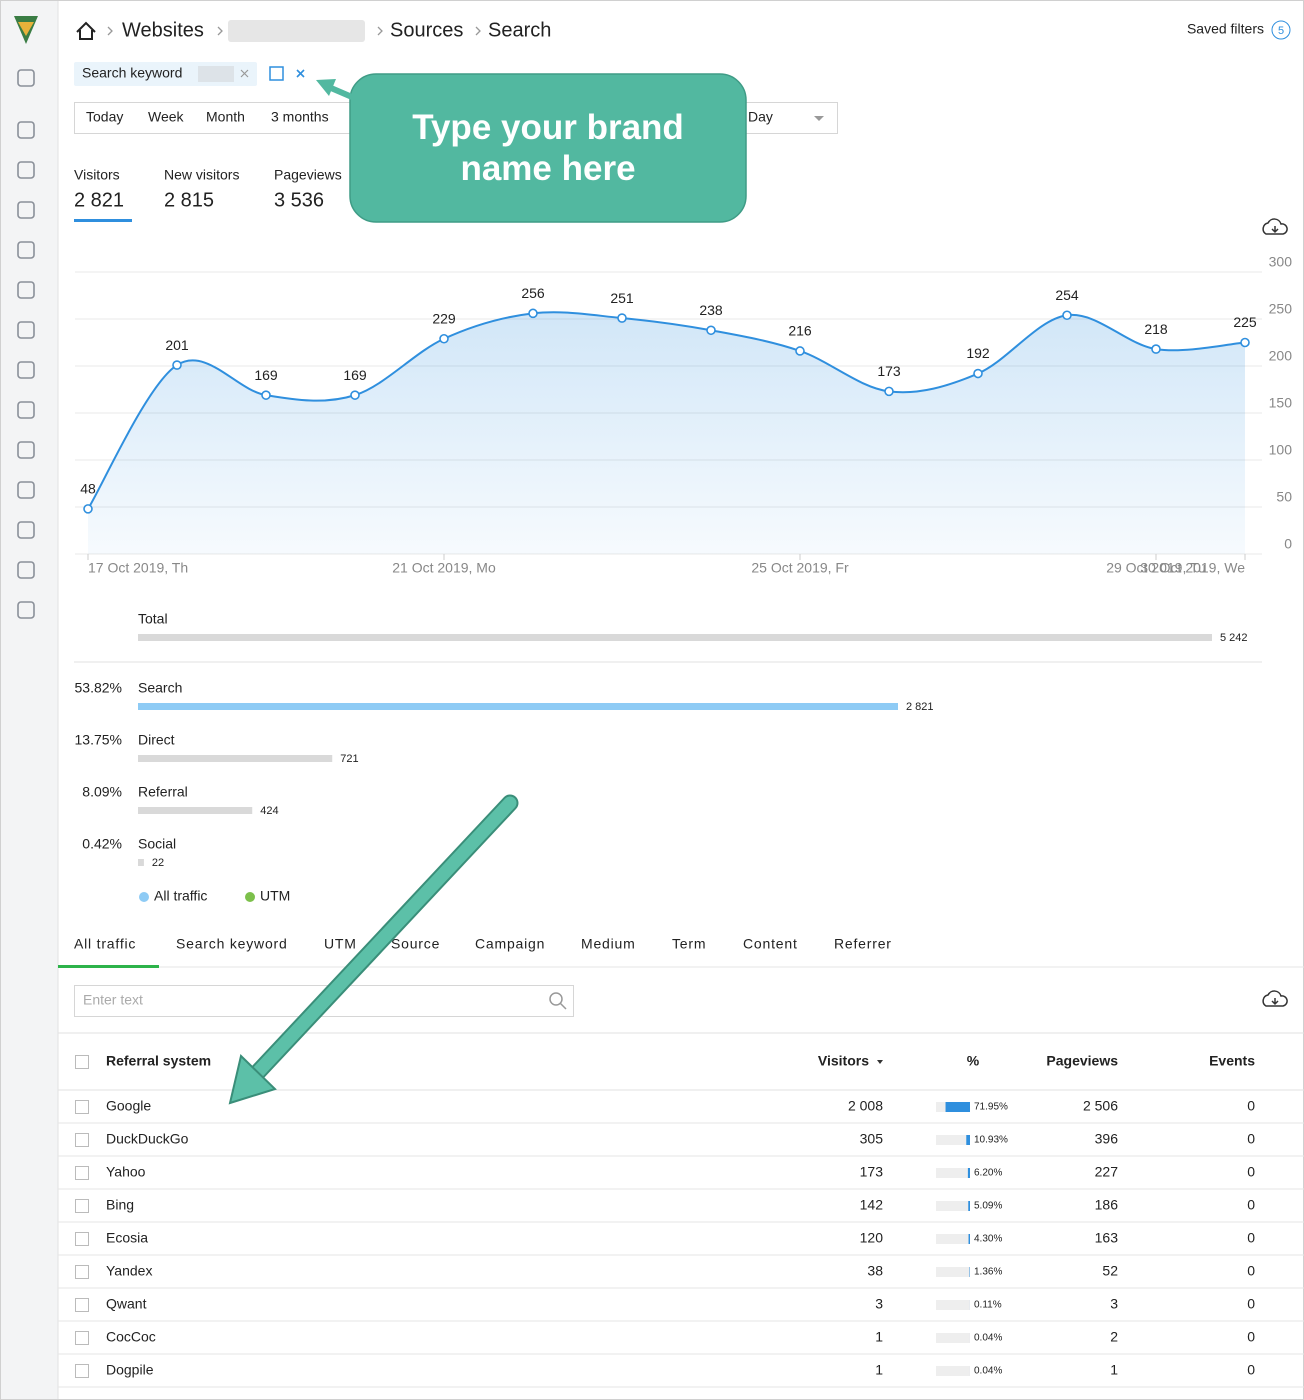 Image resolution: width=1304 pixels, height=1400 pixels. I want to click on pageviews: 2, so click(1114, 1337).